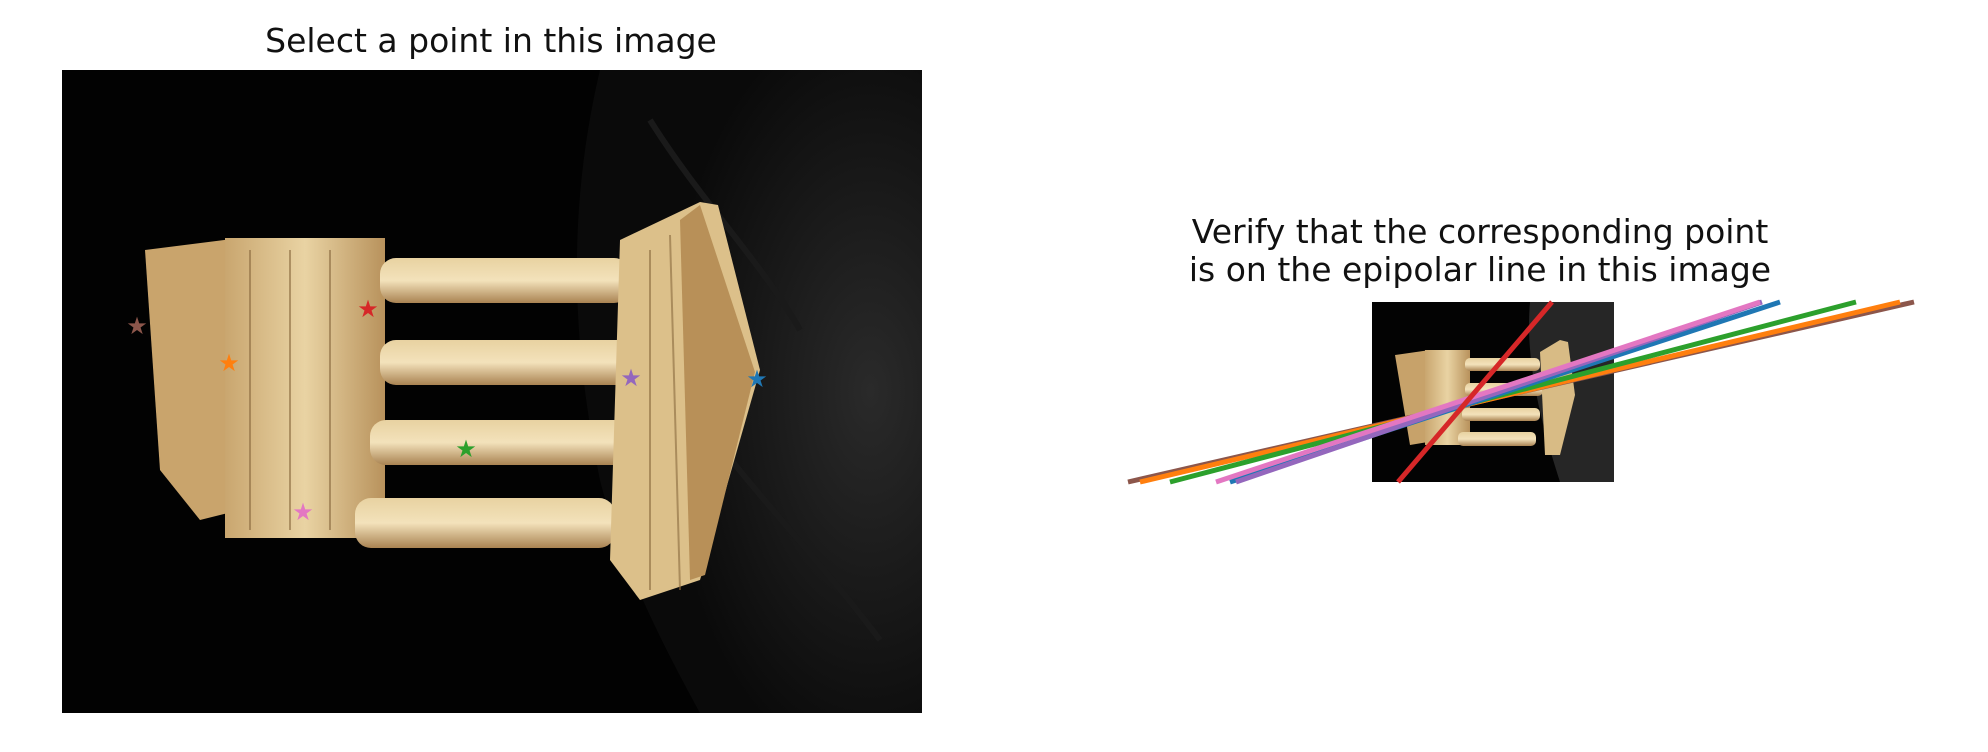  What do you see at coordinates (368, 309) in the screenshot?
I see `red-star: ★` at bounding box center [368, 309].